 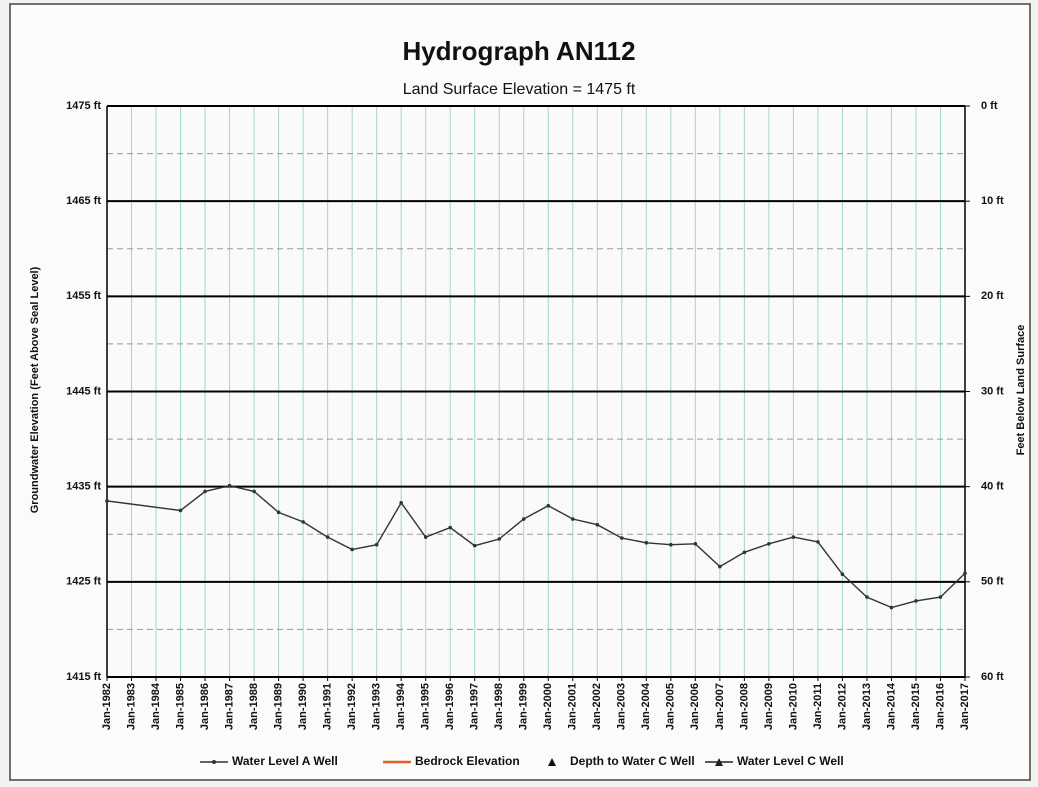 What do you see at coordinates (695, 706) in the screenshot?
I see `x-tick-label: Jan-2006` at bounding box center [695, 706].